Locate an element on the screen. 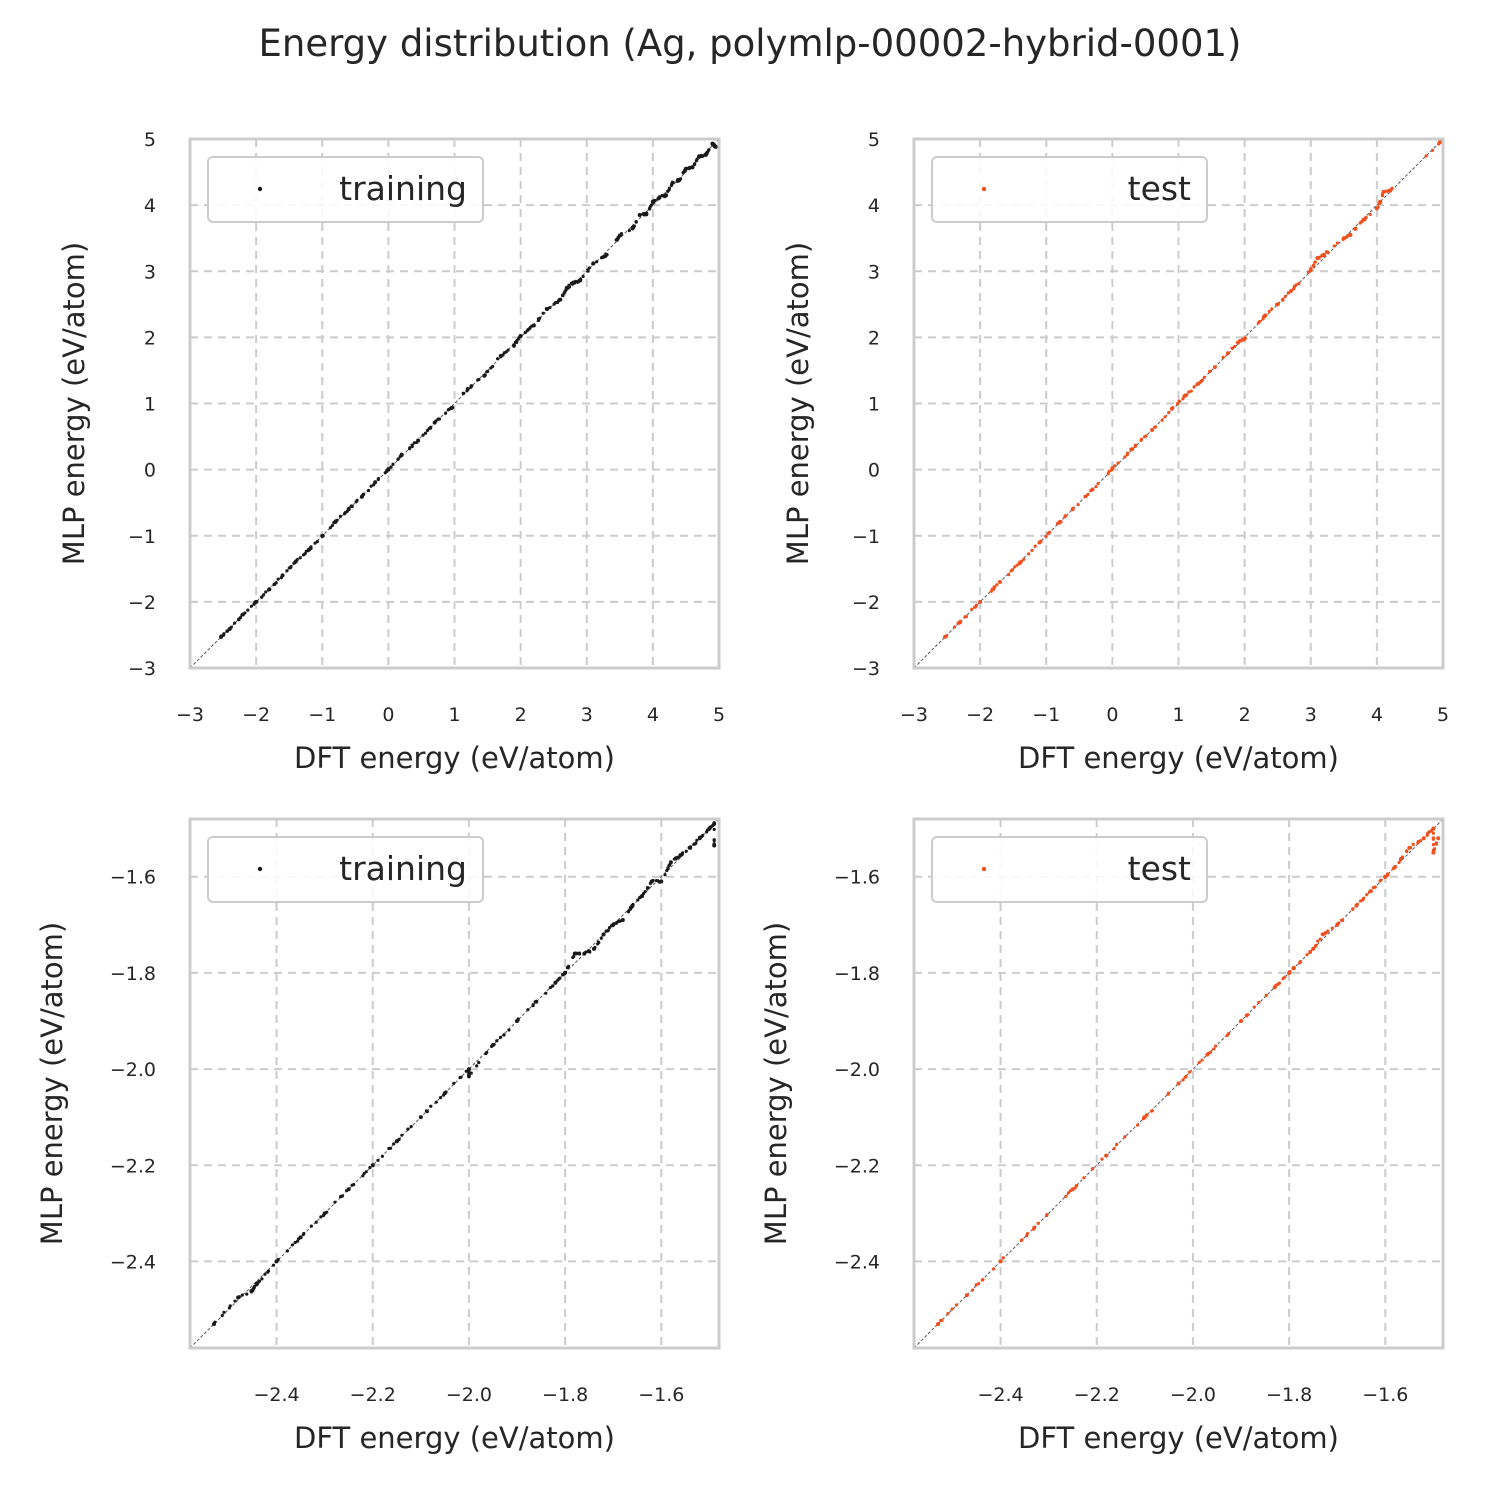  legend-label: training is located at coordinates (403, 188).